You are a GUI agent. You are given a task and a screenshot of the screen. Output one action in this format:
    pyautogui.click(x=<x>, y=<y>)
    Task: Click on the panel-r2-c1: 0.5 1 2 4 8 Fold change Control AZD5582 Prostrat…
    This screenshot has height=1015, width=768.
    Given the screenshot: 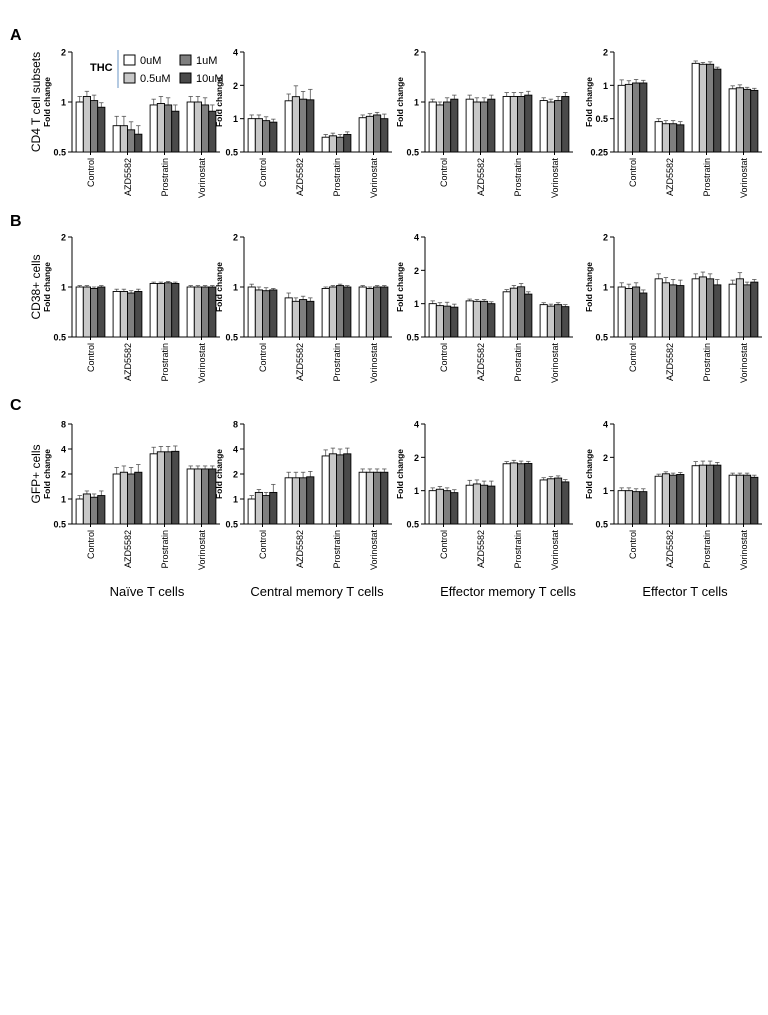 What is the action you would take?
    pyautogui.click(x=303, y=495)
    